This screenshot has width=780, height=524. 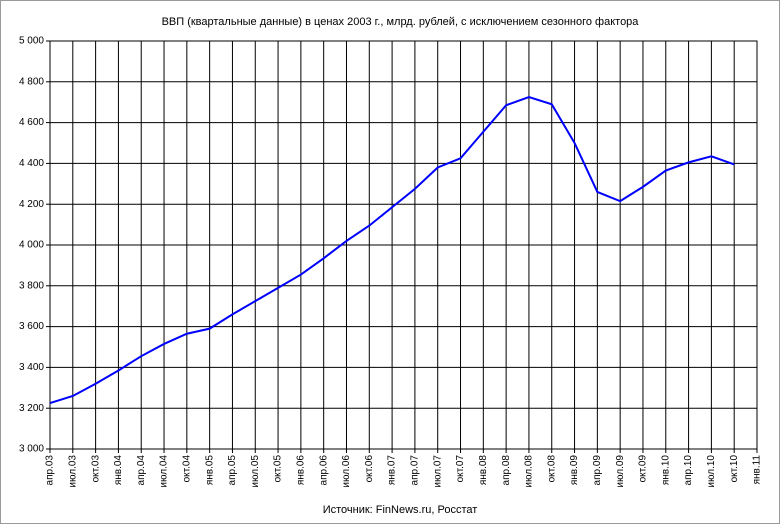 What do you see at coordinates (415, 470) in the screenshot?
I see `x-tick-label: апр.07` at bounding box center [415, 470].